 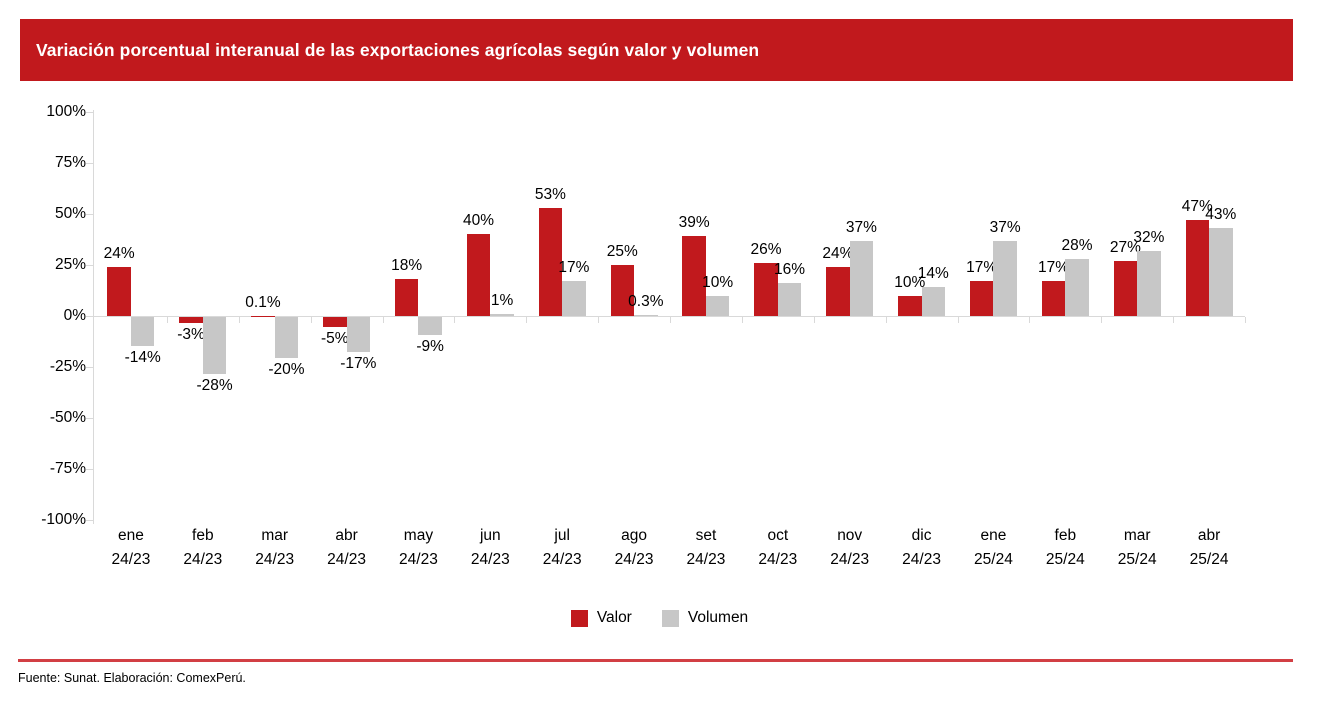 I want to click on y-tick-label: -50%, so click(x=67, y=417).